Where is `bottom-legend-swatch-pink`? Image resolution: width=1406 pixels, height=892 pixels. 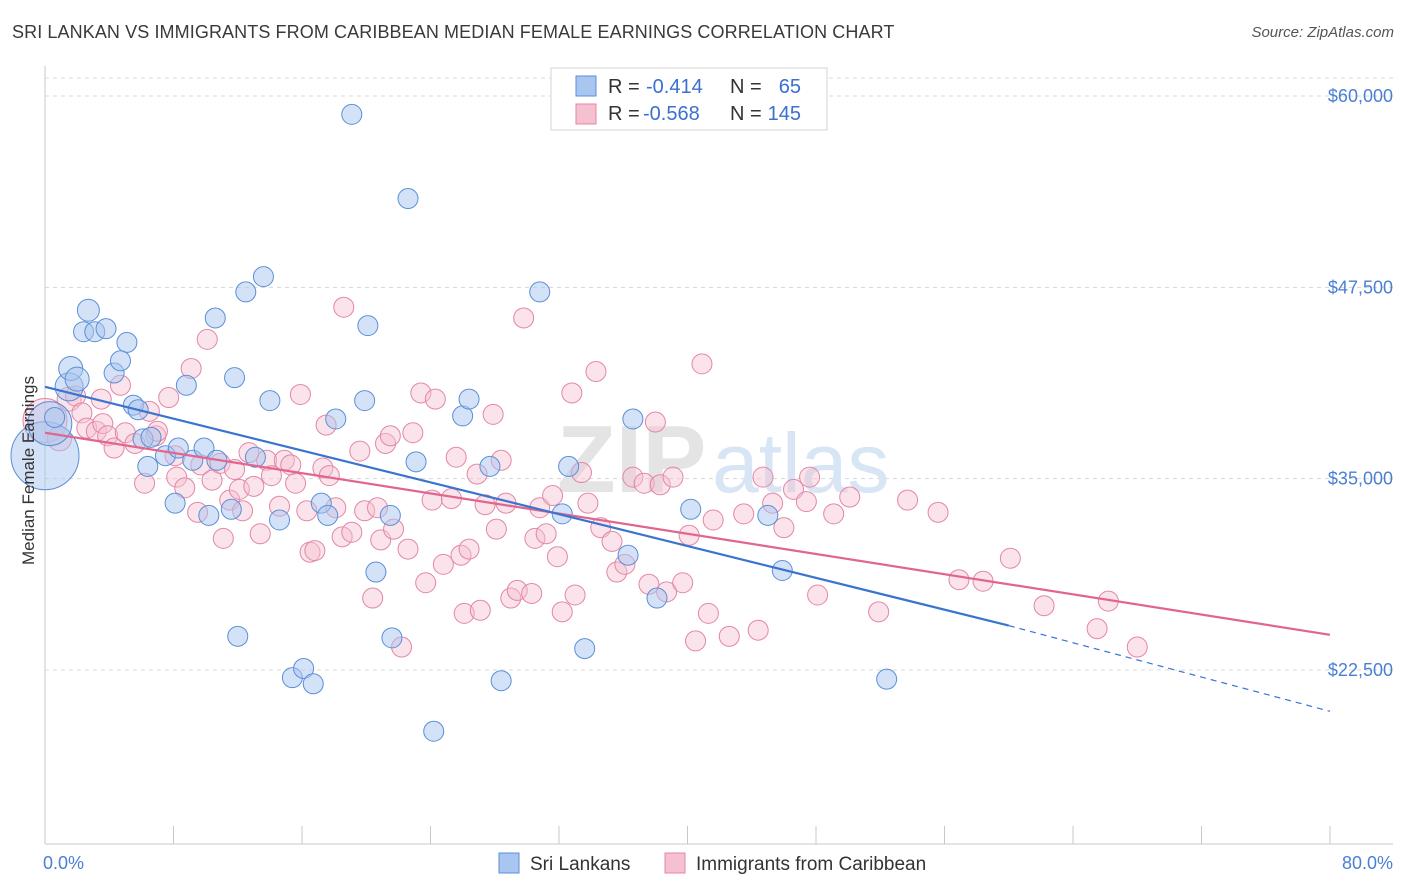
bottom-legend-swatch-pink is located at coordinates (675, 863).